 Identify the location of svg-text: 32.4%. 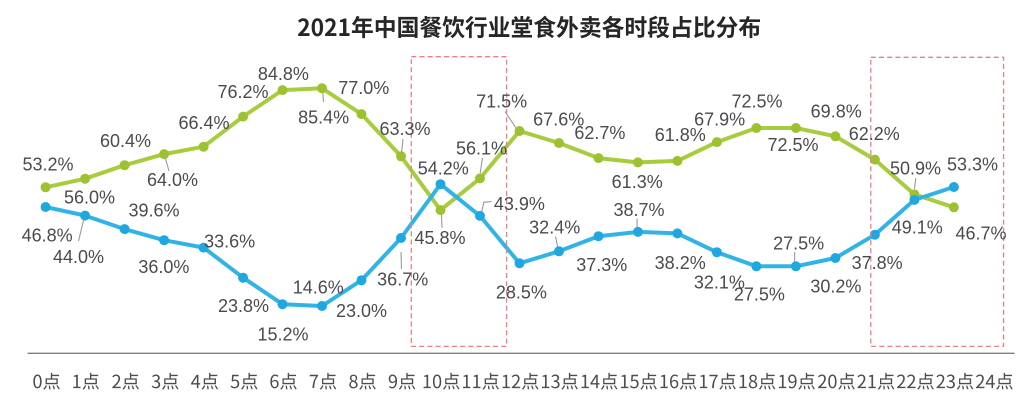
(554, 228).